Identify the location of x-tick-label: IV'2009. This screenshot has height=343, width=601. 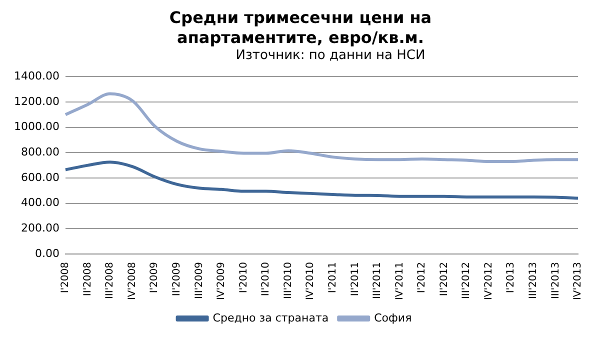
(222, 281).